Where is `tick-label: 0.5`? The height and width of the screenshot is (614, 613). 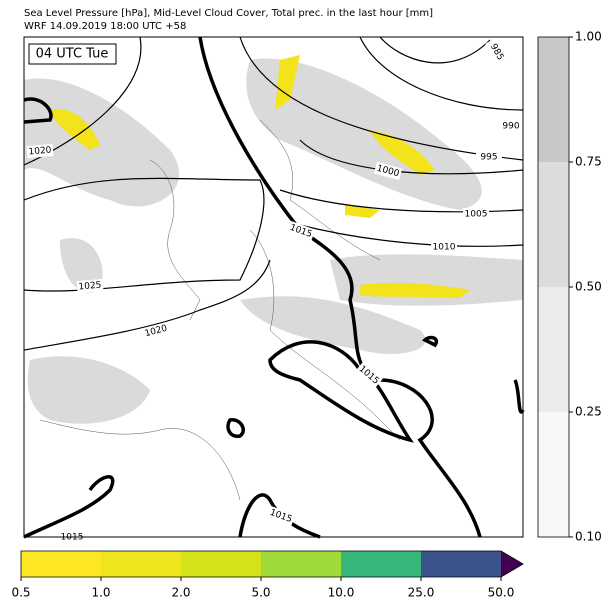
tick-label: 0.5 is located at coordinates (20, 593).